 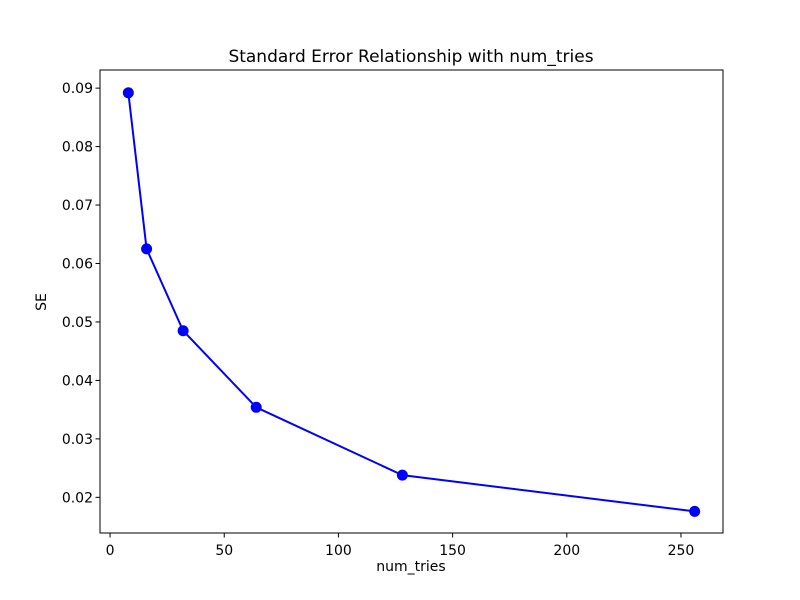 What do you see at coordinates (681, 551) in the screenshot?
I see `x-tick-label: 250` at bounding box center [681, 551].